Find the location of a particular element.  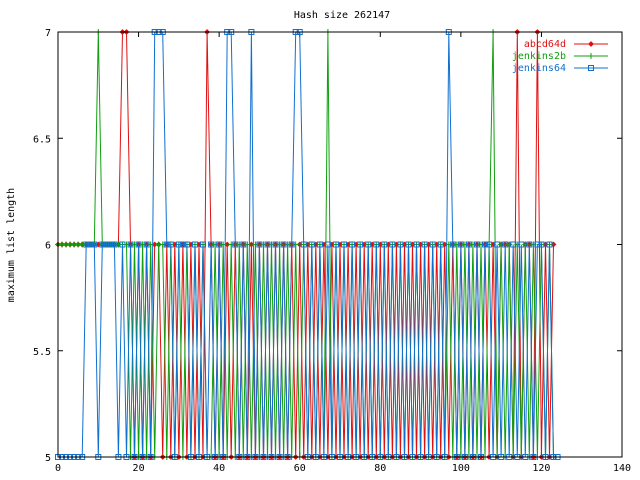

y-tick-label: 5 is located at coordinates (48, 458).